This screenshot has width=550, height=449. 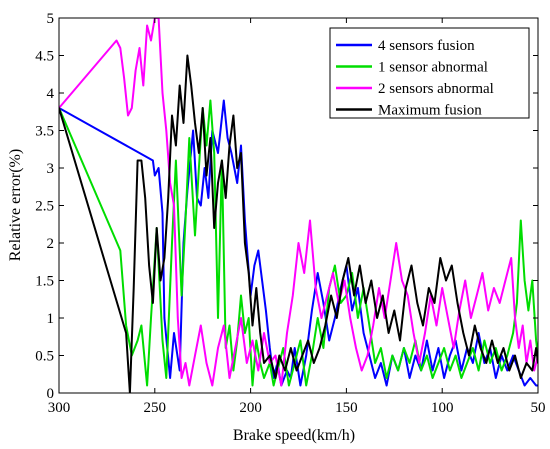 I want to click on legend-label-3: 2 sensors abnormal, so click(x=436, y=89).